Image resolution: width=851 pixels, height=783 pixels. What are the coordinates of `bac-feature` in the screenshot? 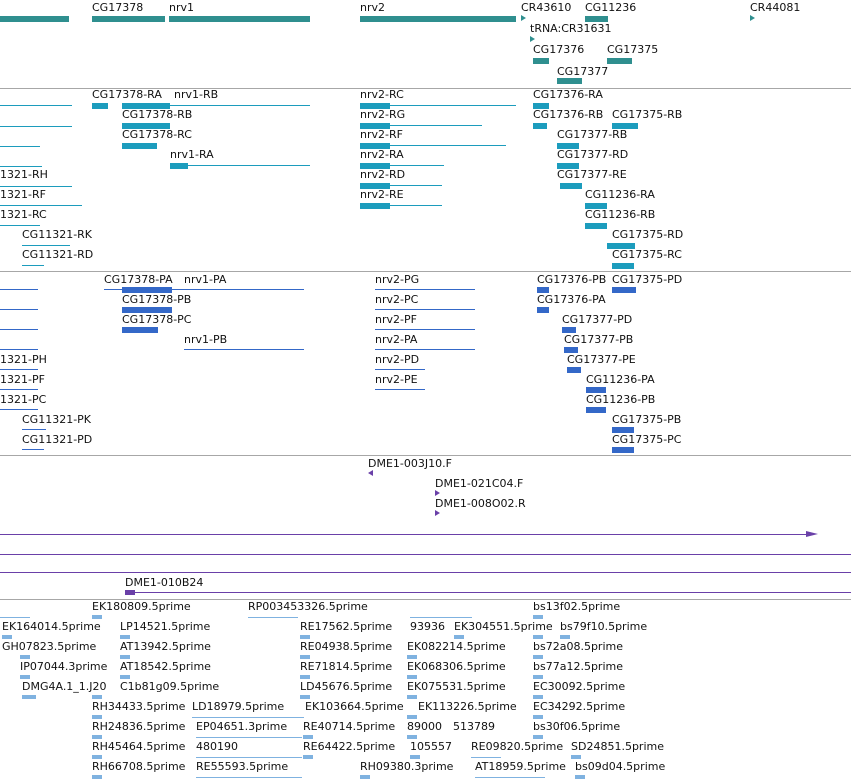 It's located at (493, 592).